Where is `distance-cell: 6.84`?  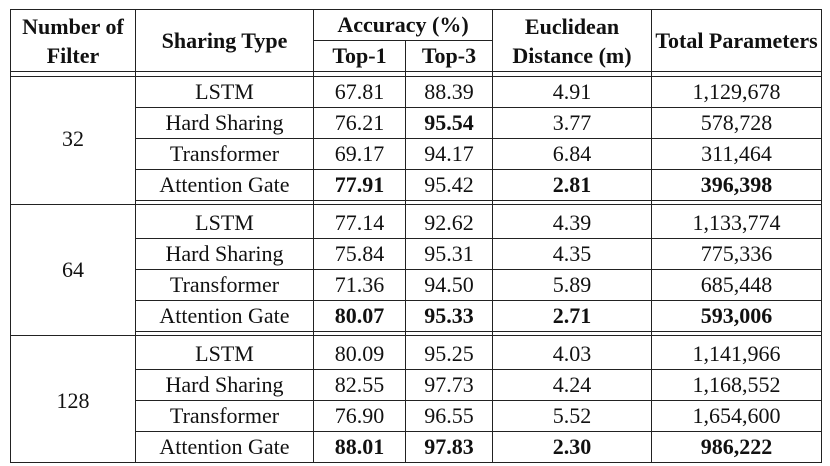 distance-cell: 6.84 is located at coordinates (572, 154).